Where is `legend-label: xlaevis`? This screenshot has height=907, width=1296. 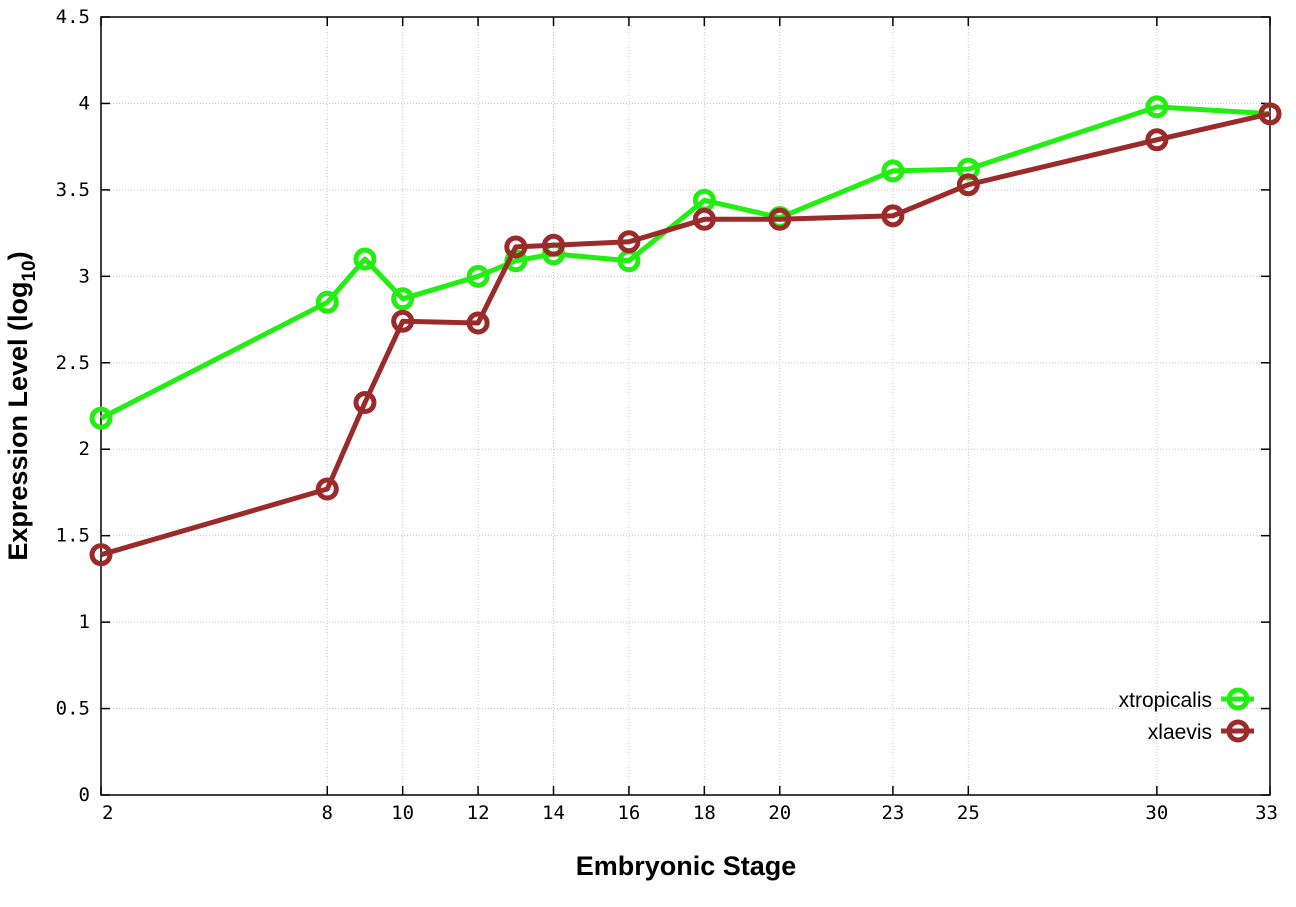
legend-label: xlaevis is located at coordinates (1180, 732).